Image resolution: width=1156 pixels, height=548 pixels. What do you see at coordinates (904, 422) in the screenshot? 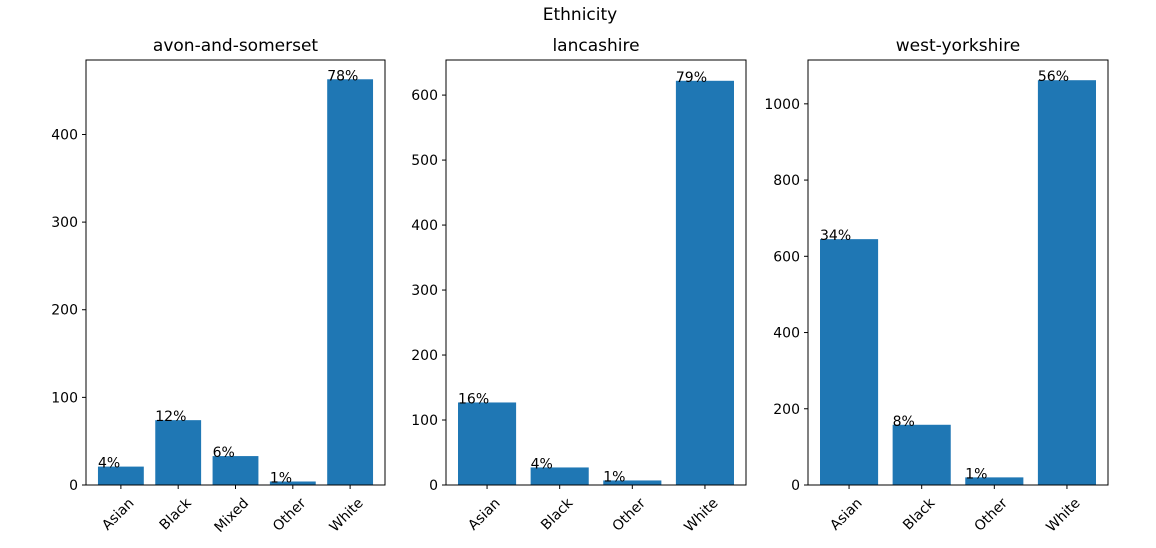
I see `data-label-black: 8%` at bounding box center [904, 422].